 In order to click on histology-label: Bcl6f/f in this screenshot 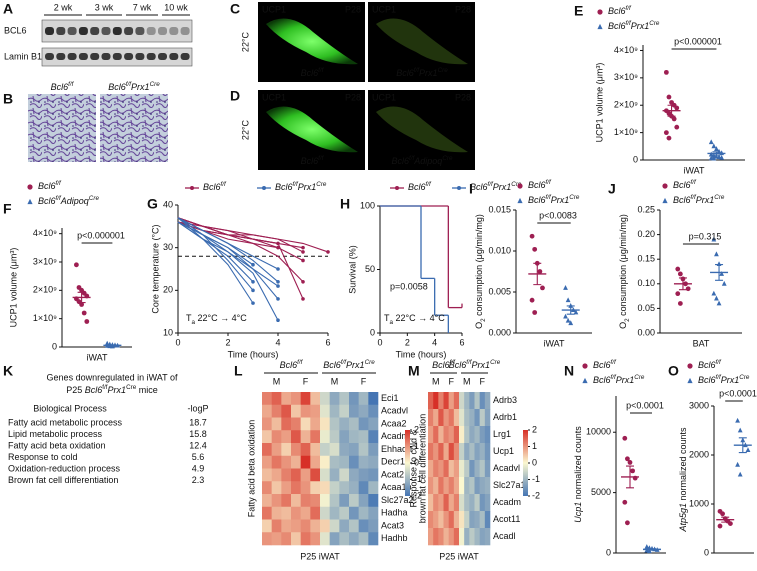, I will do `click(63, 86)`.